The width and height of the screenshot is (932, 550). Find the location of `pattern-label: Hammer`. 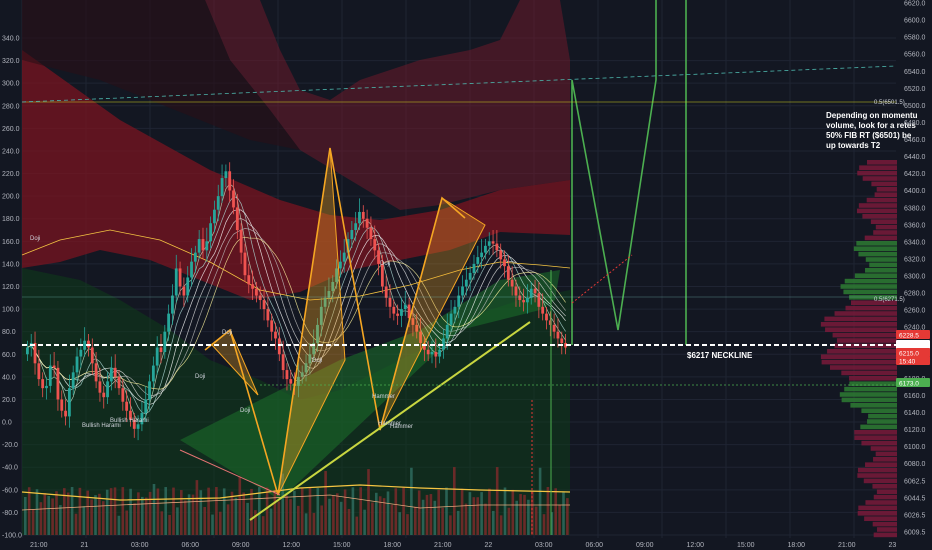

pattern-label: Hammer is located at coordinates (383, 397).